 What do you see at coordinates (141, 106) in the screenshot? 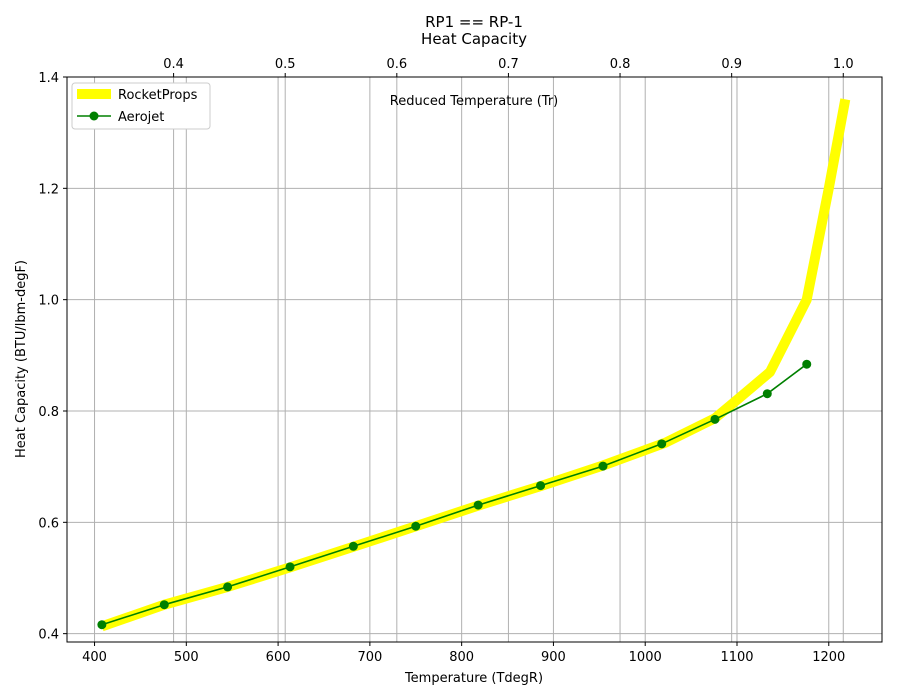
I see `legend: RocketProps Aerojet` at bounding box center [141, 106].